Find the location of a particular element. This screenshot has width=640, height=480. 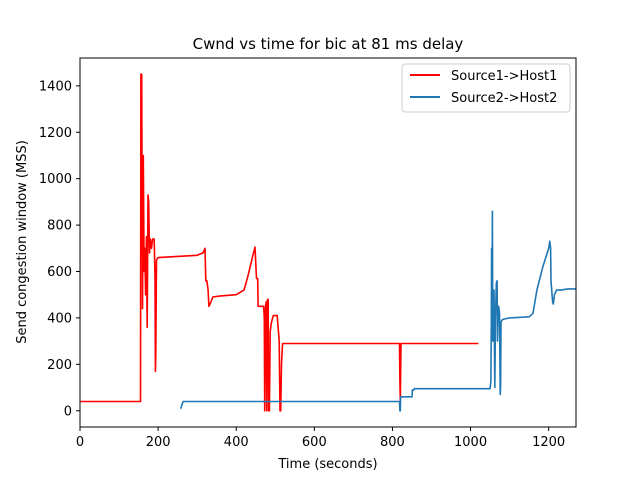

y-tick-label: 1200 is located at coordinates (55, 133).